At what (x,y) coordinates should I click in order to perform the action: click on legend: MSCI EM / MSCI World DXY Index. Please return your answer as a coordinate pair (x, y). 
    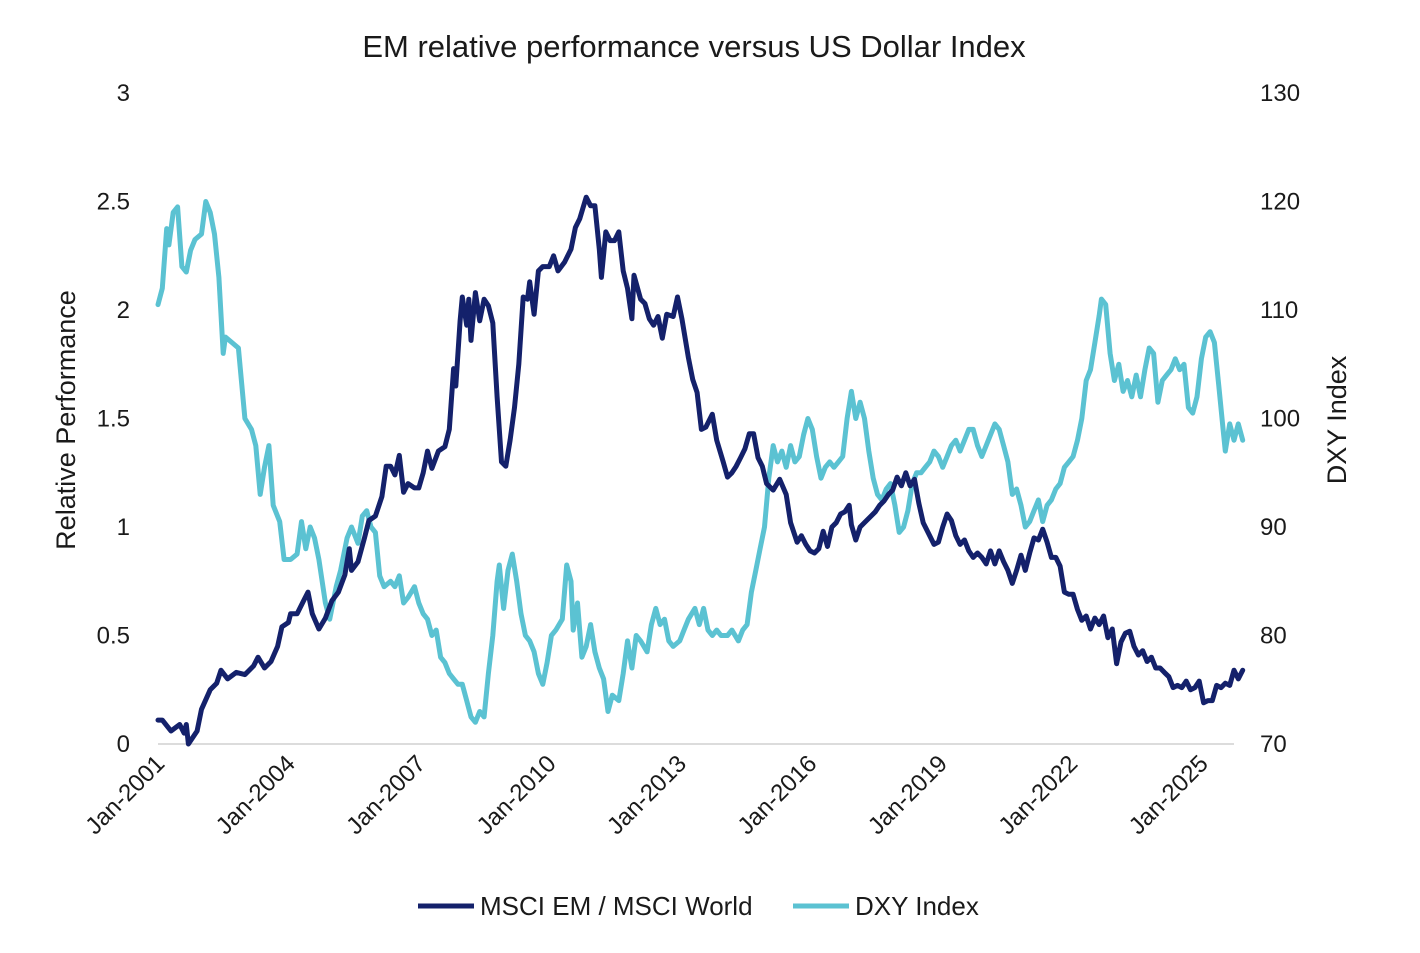
    Looking at the image, I should click on (698, 906).